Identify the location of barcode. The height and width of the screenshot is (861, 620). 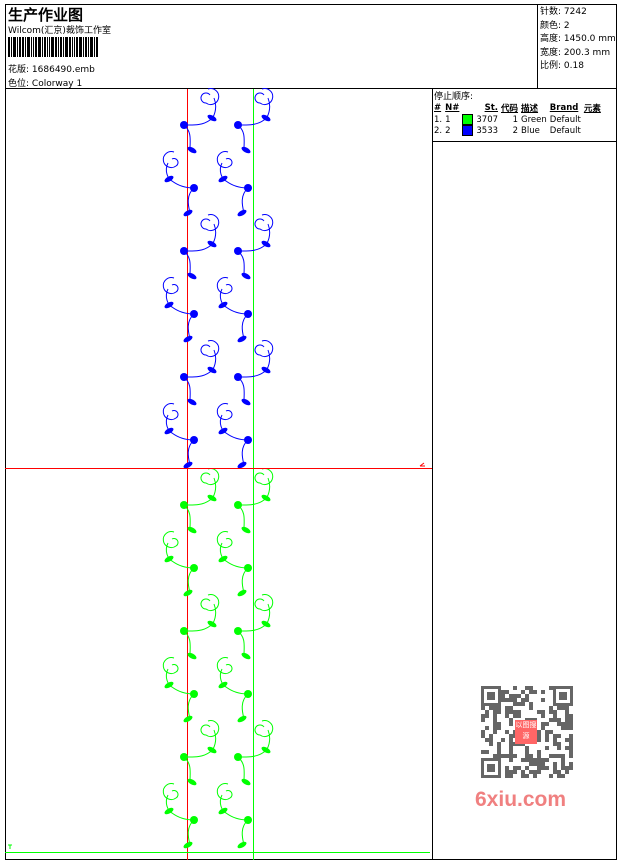
(74, 47).